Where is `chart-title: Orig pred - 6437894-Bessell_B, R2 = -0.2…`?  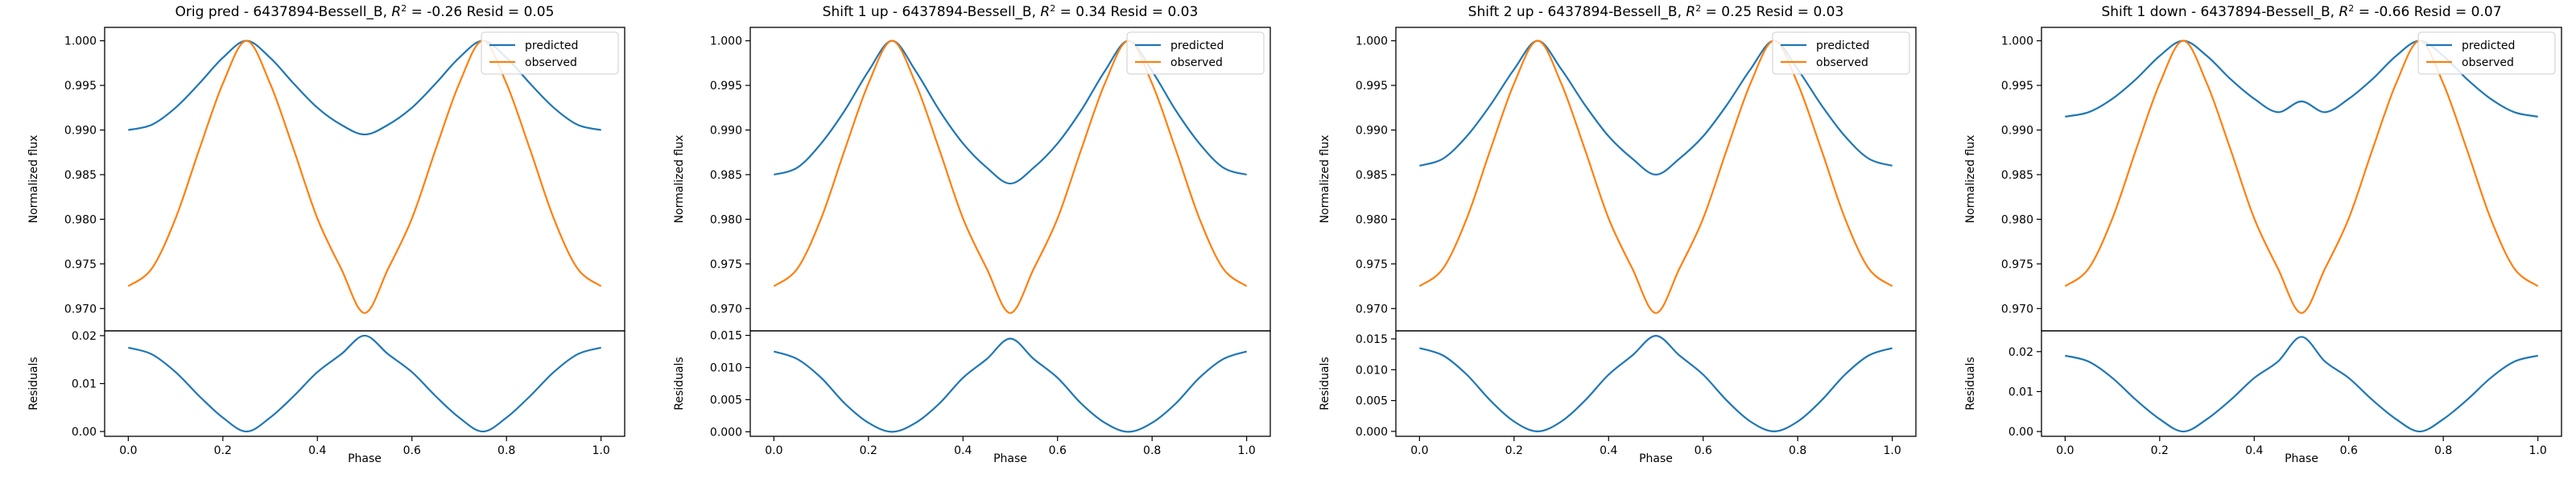 chart-title: Orig pred - 6437894-Bessell_B, R2 = -0.2… is located at coordinates (365, 11).